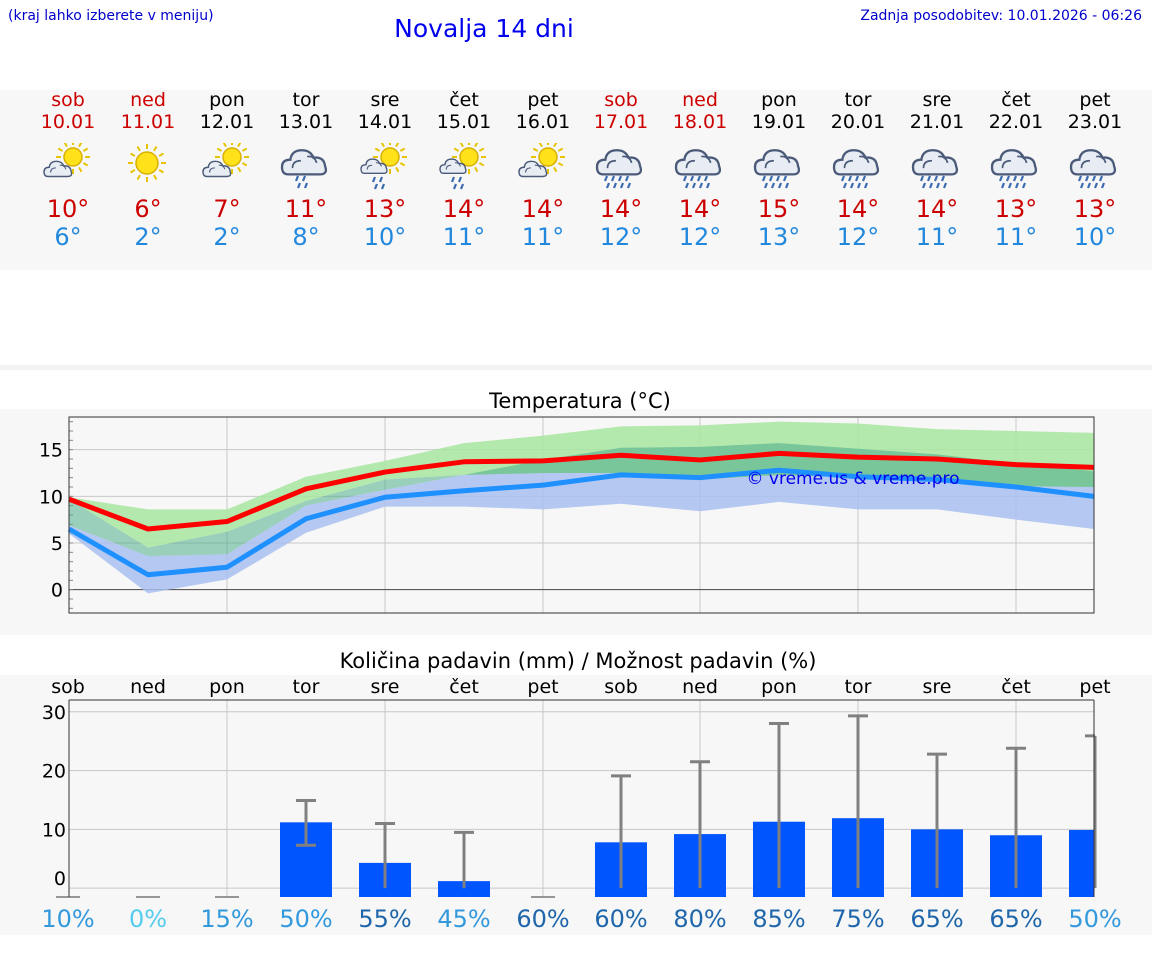  Describe the element at coordinates (383, 166) in the screenshot. I see `sun-cloud-rain-icon` at that location.